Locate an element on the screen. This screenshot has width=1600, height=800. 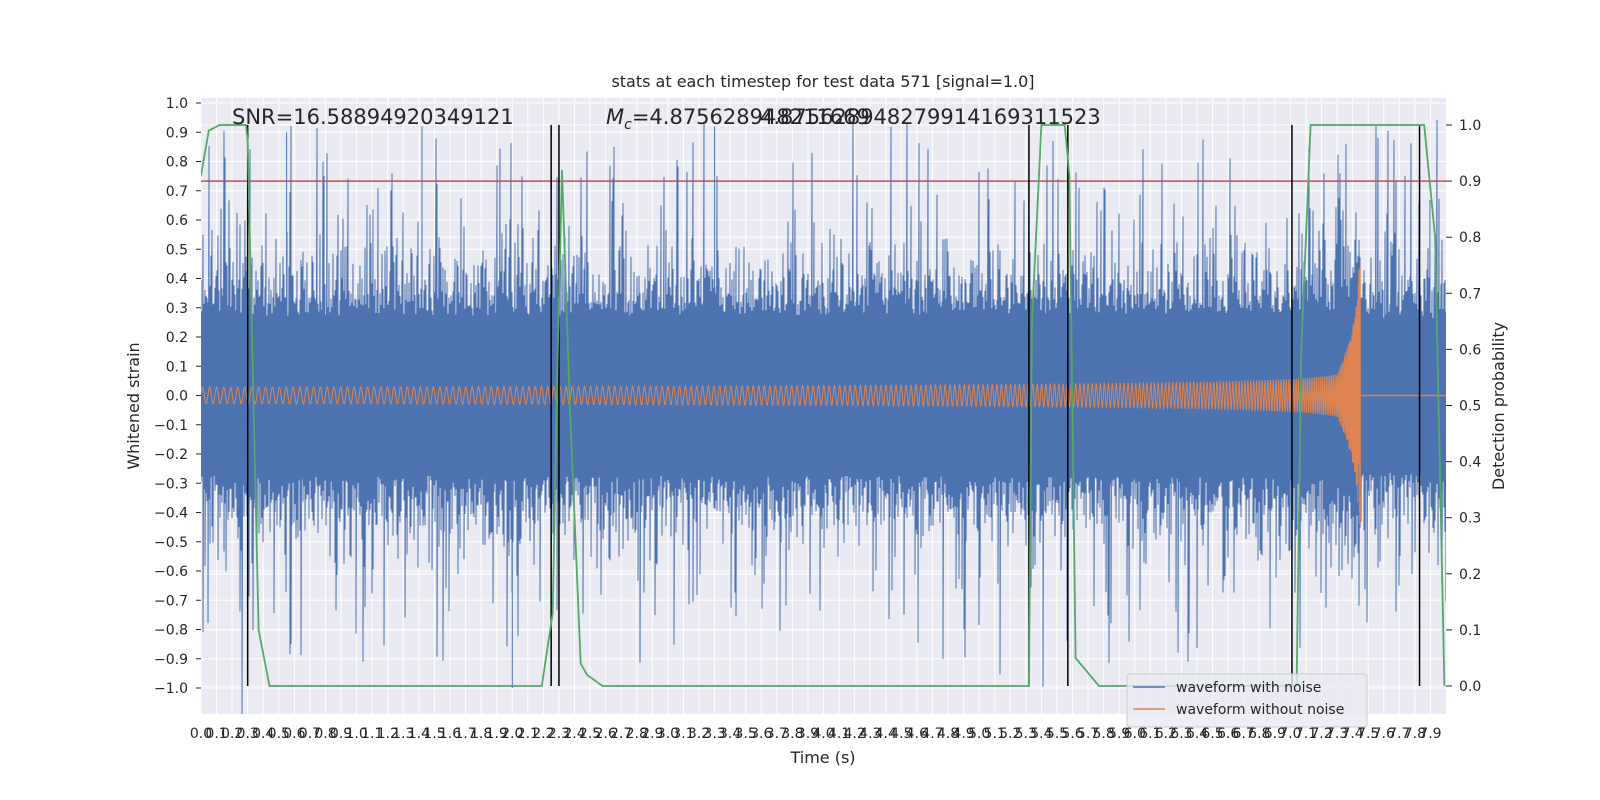
x-tick-label: 4.6 is located at coordinates (917, 734).